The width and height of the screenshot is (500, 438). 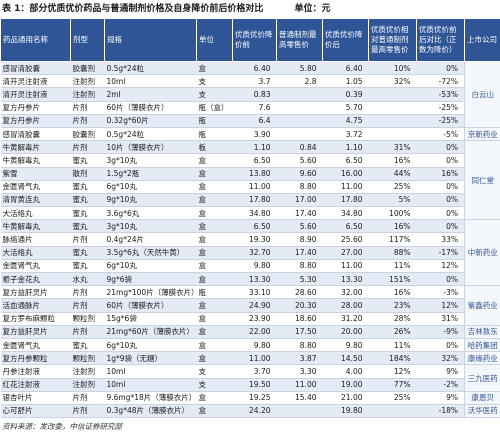 I want to click on table-cell: 颗粒剂, so click(x=87, y=358).